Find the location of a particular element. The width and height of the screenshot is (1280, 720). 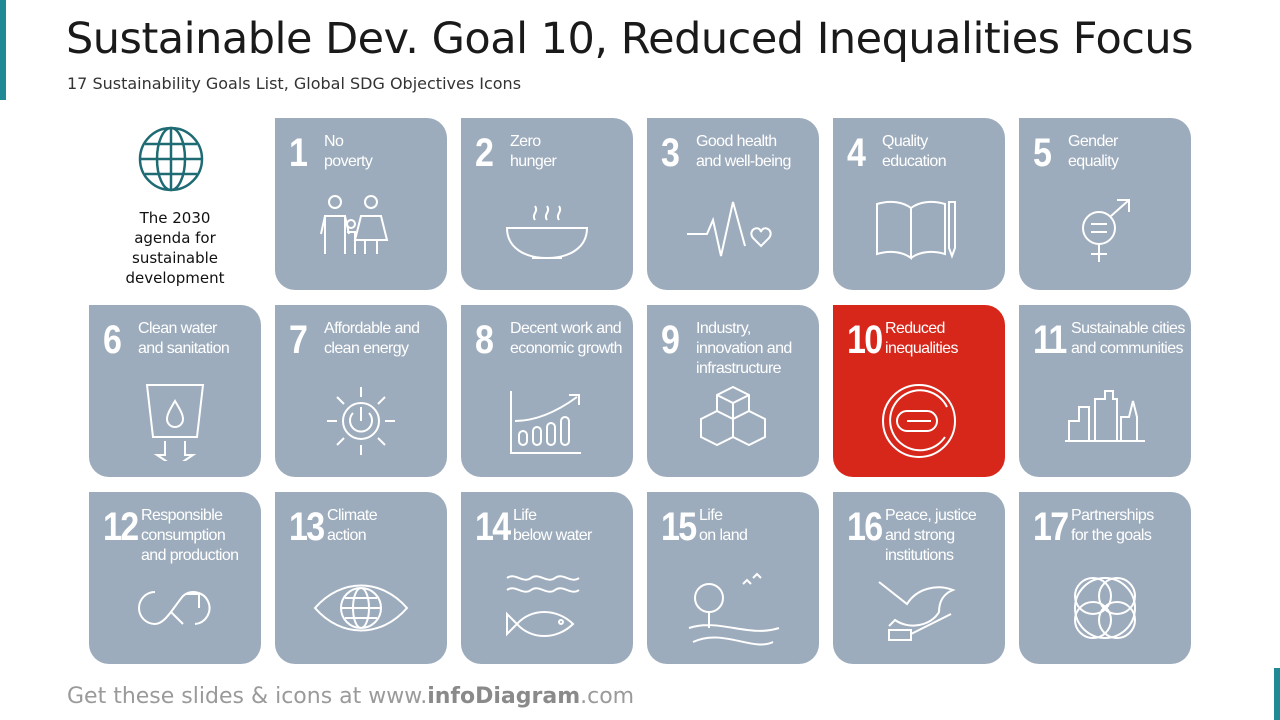

sdg-tile: 17 Partnerships for the goals is located at coordinates (1105, 578).